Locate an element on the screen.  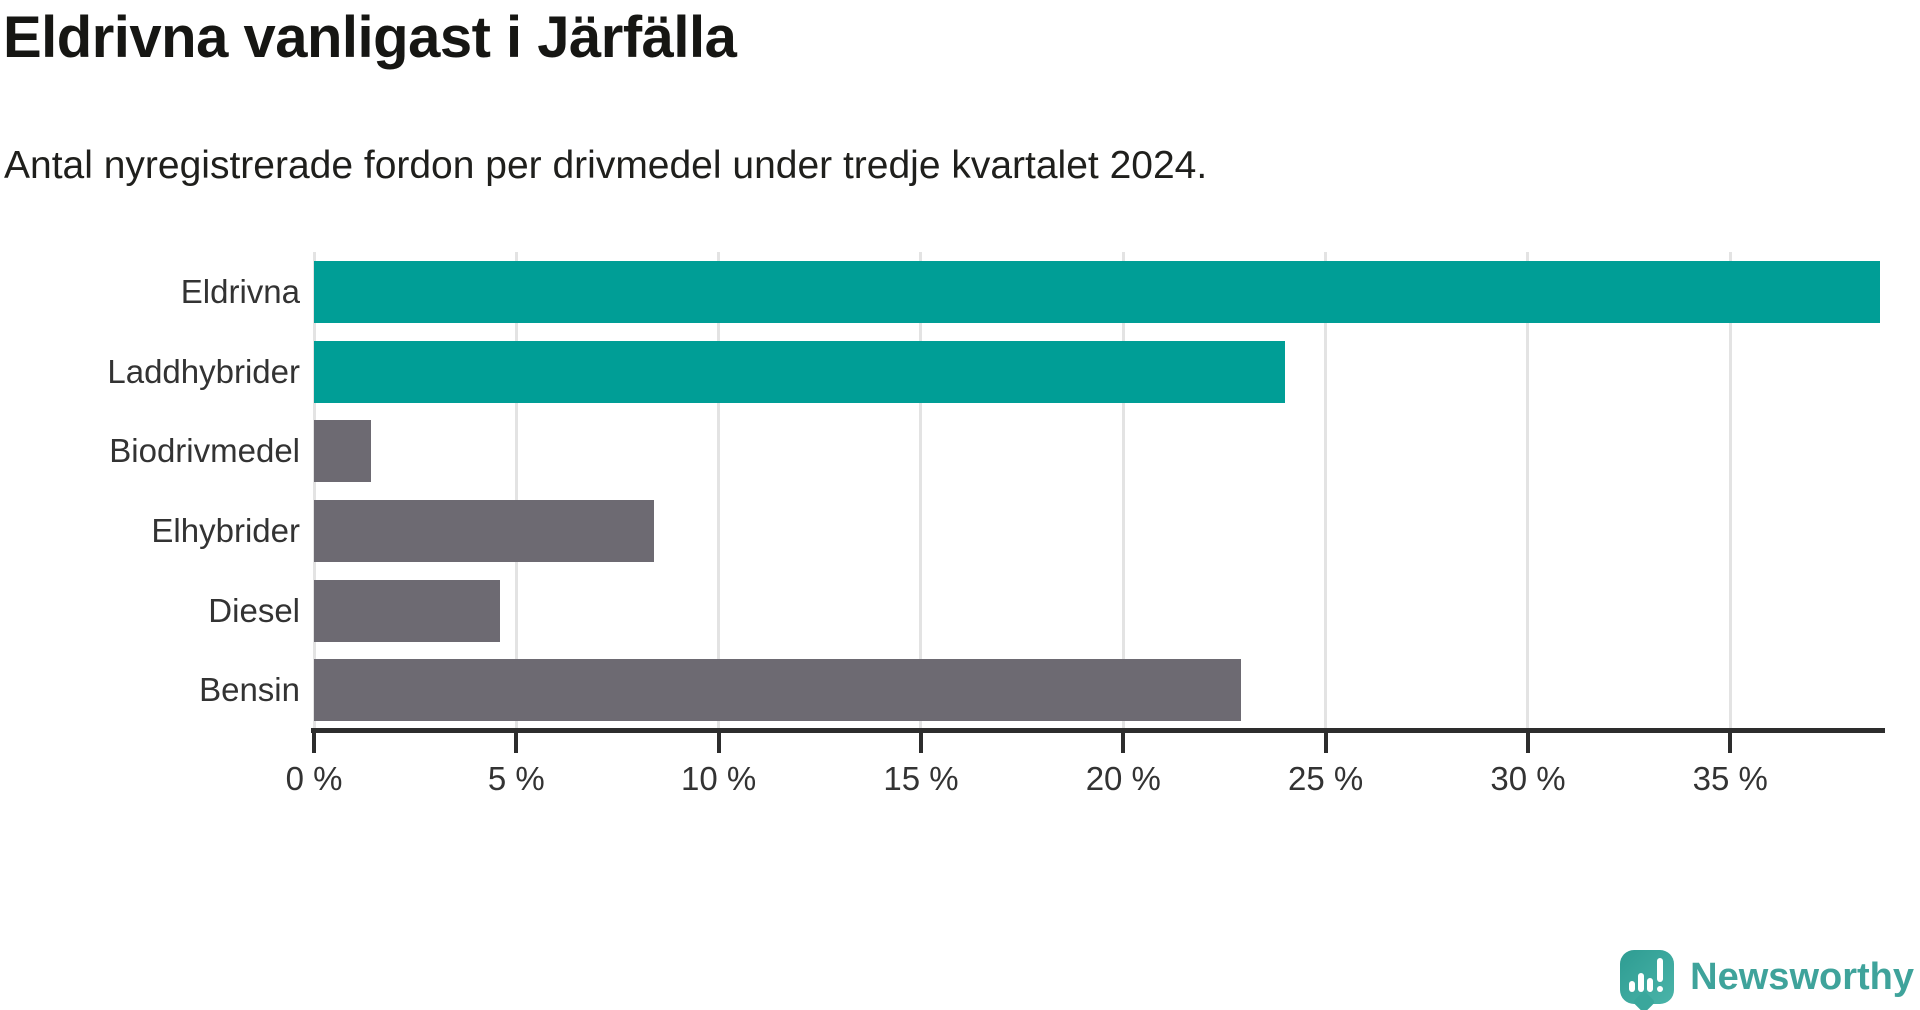
bar-biodrivmedel is located at coordinates (342, 451).